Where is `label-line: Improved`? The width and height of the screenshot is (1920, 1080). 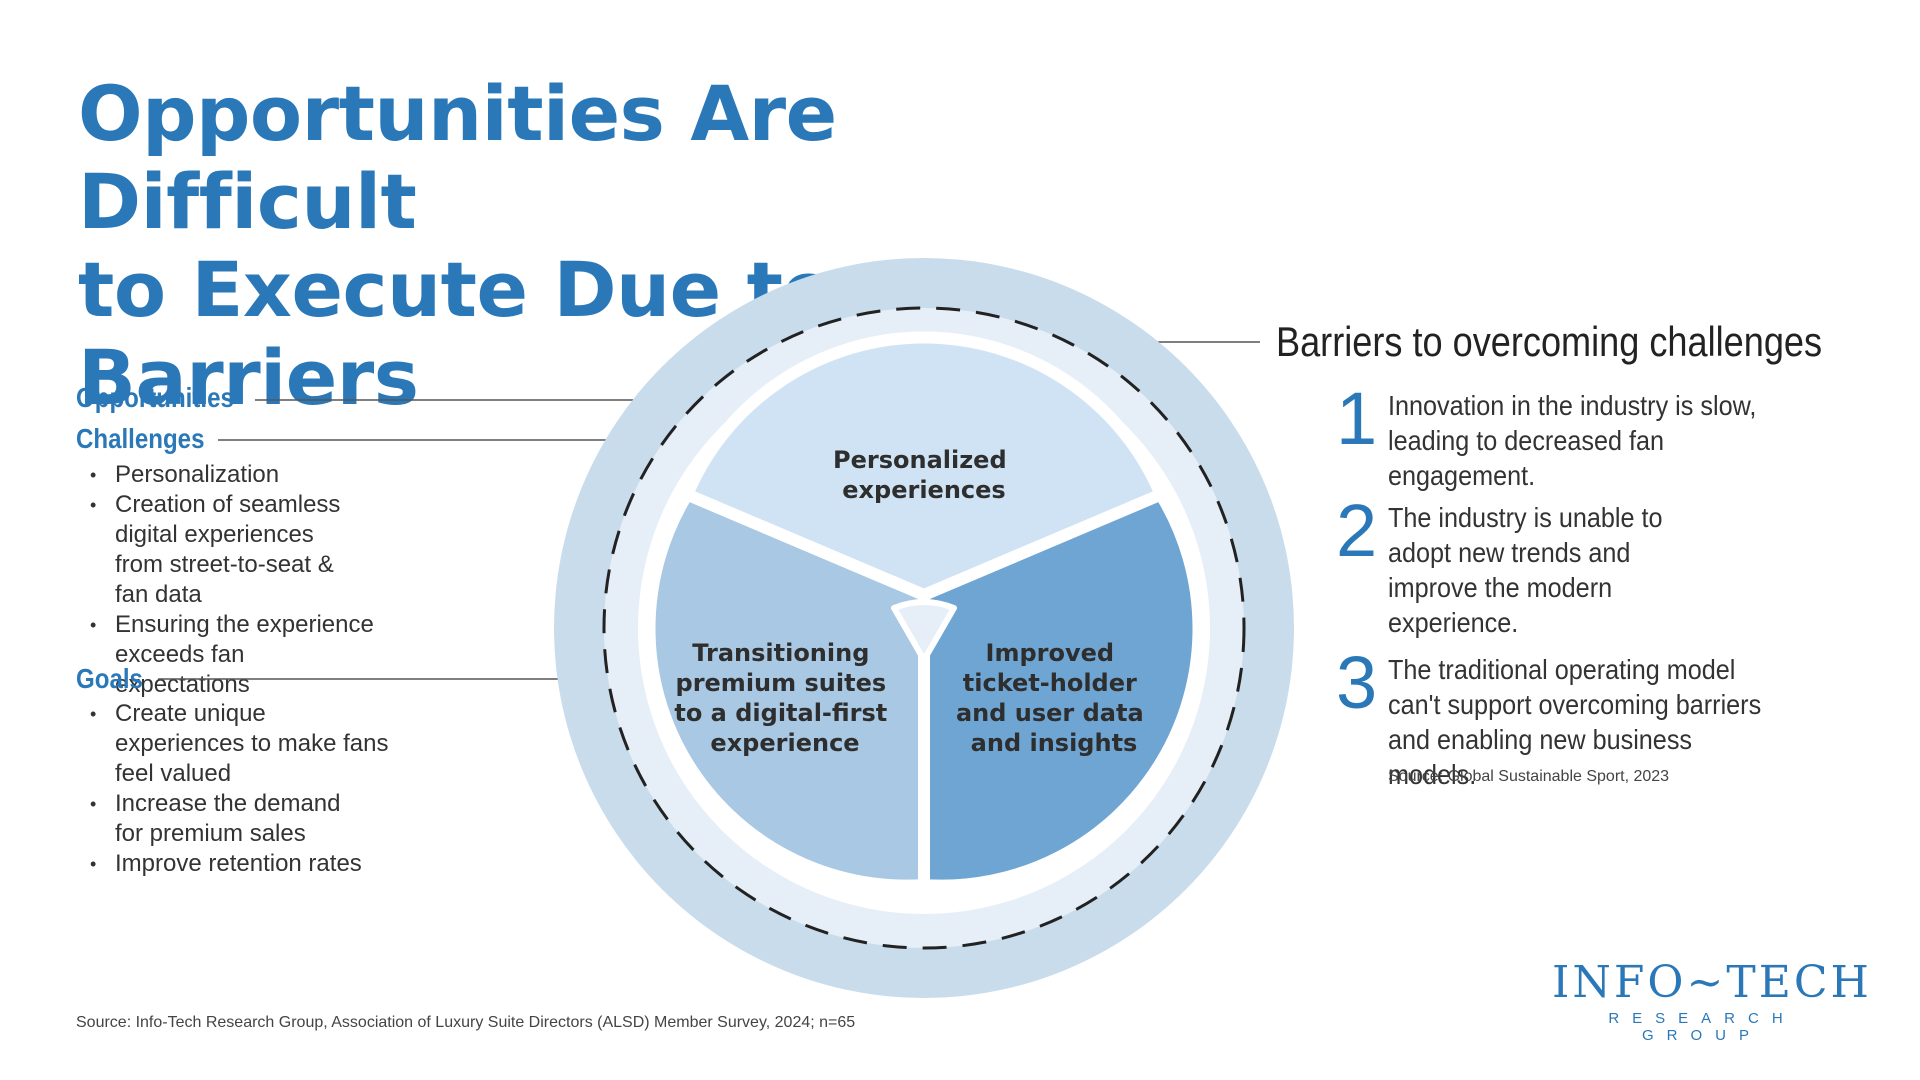
label-line: Improved is located at coordinates (1050, 653).